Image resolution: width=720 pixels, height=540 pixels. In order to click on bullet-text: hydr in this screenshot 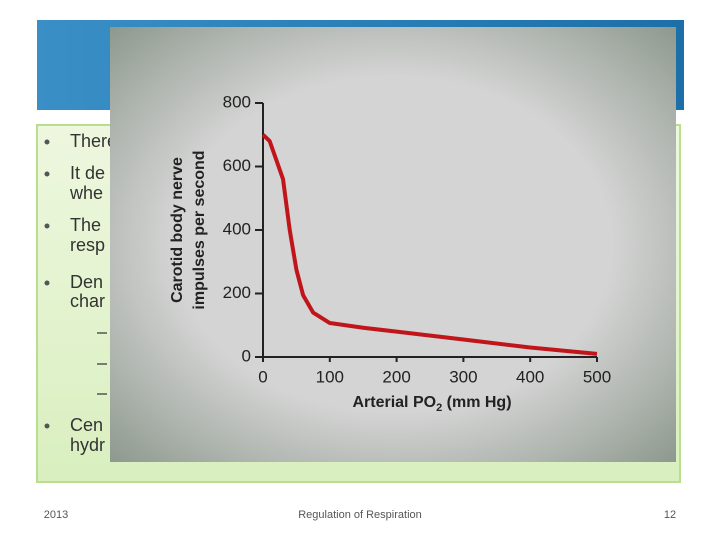, I will do `click(87, 445)`.